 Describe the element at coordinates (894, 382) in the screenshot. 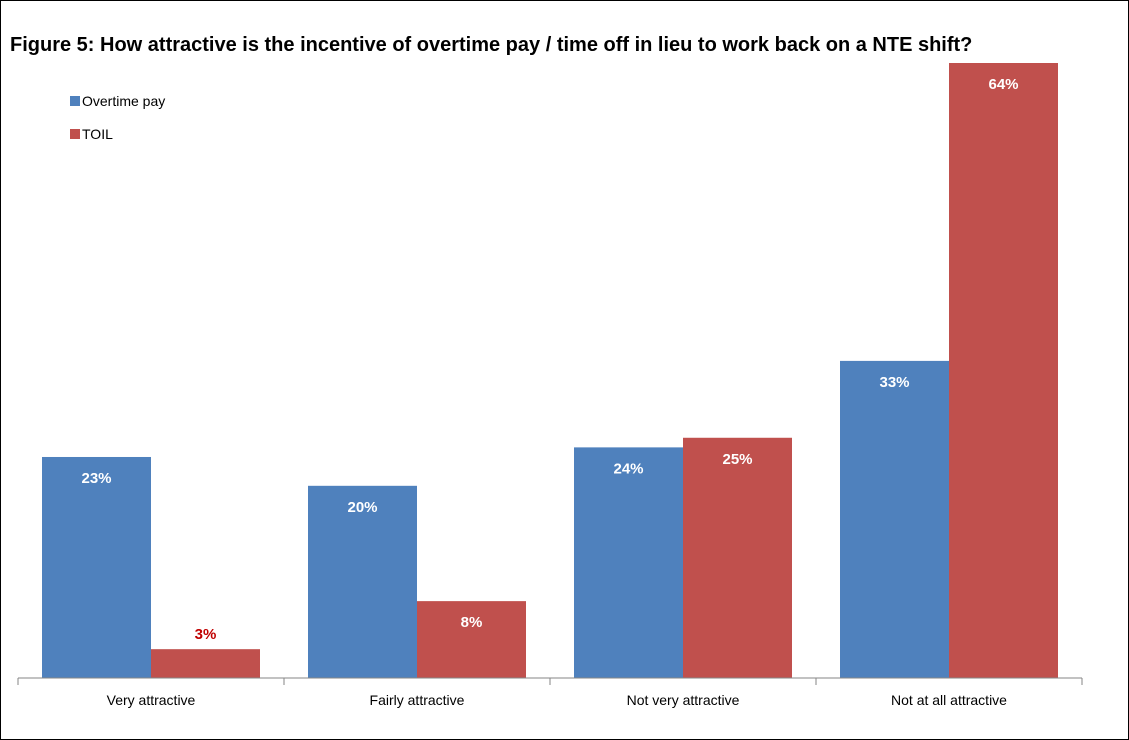

I see `data-label-overtime-pay-not-at-all-attractive: 33%` at that location.